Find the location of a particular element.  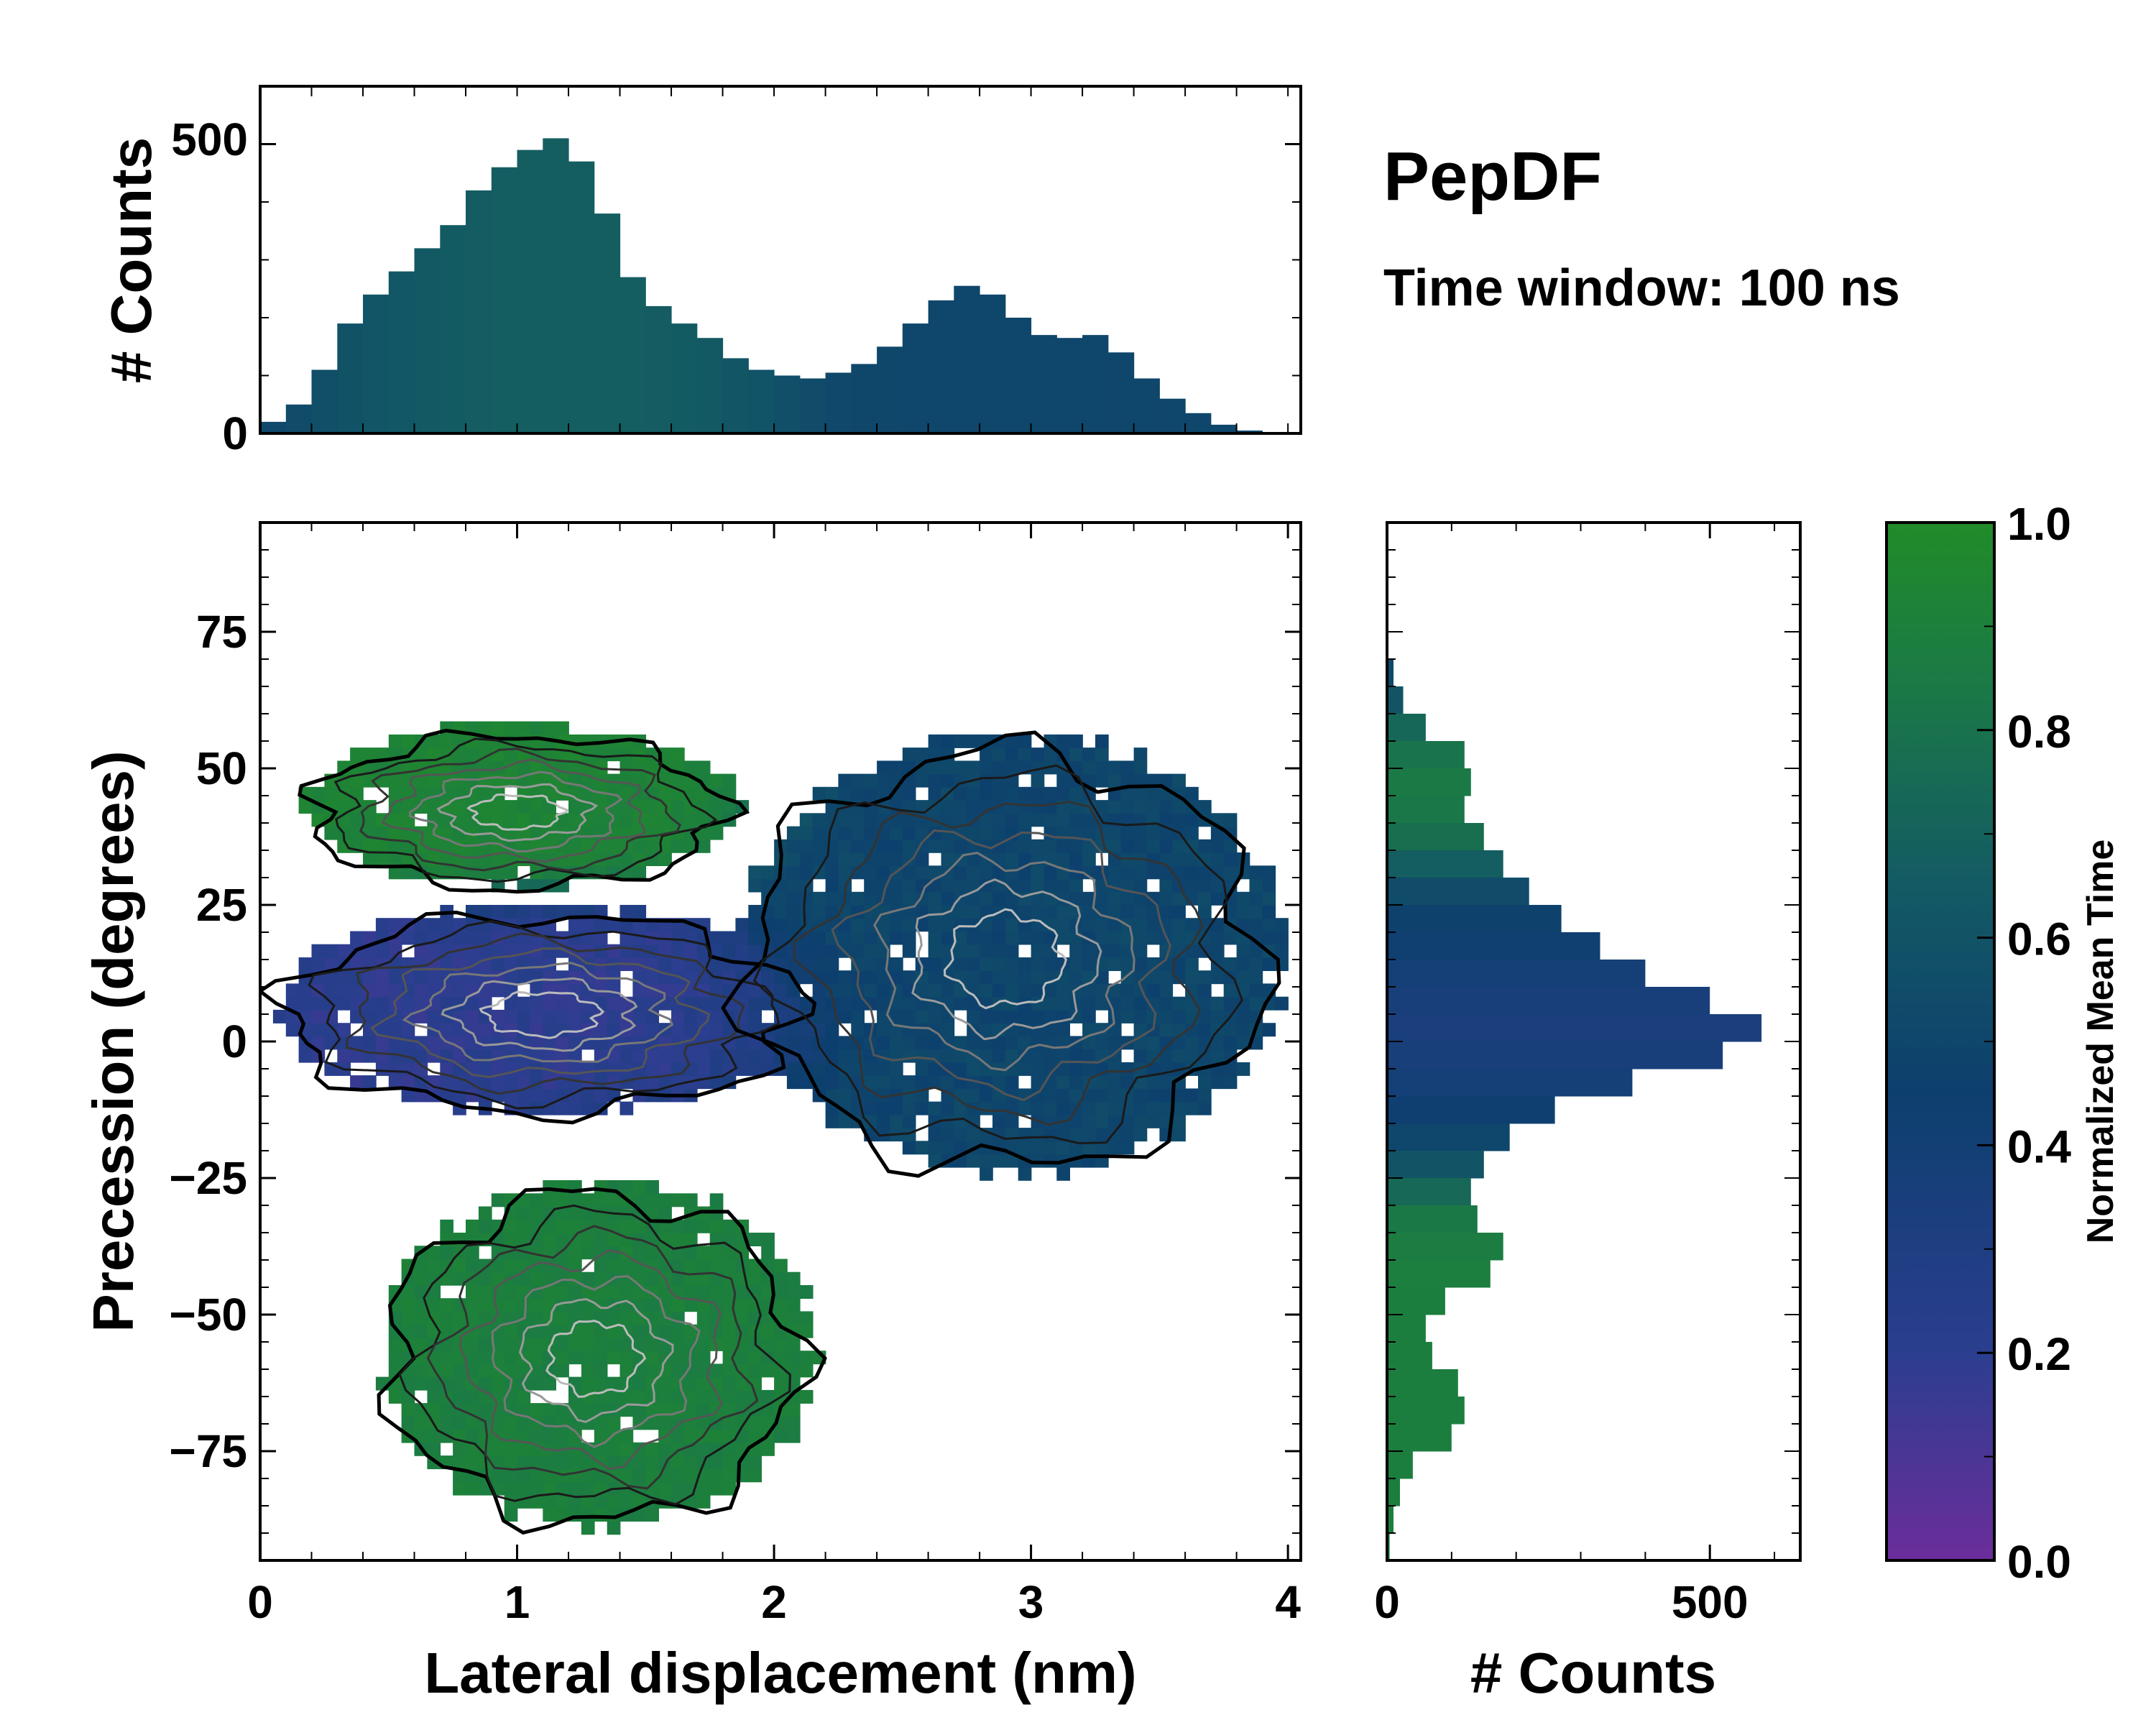

colorbar-tick-label: 0.6 is located at coordinates (2039, 939).